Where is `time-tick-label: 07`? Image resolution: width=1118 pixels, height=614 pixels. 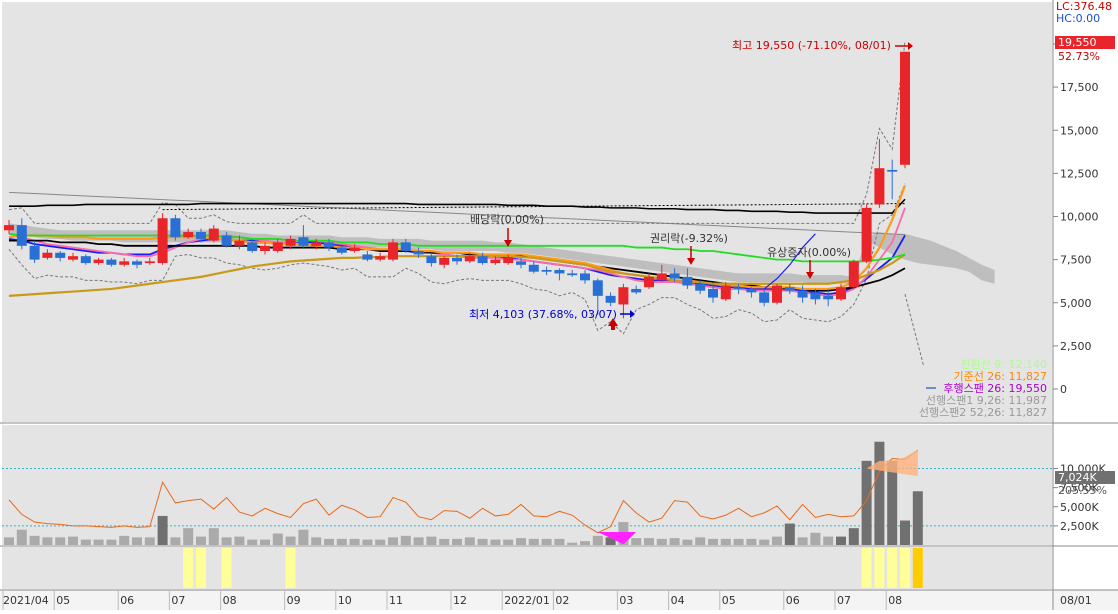 time-tick-label: 07 is located at coordinates (178, 600).